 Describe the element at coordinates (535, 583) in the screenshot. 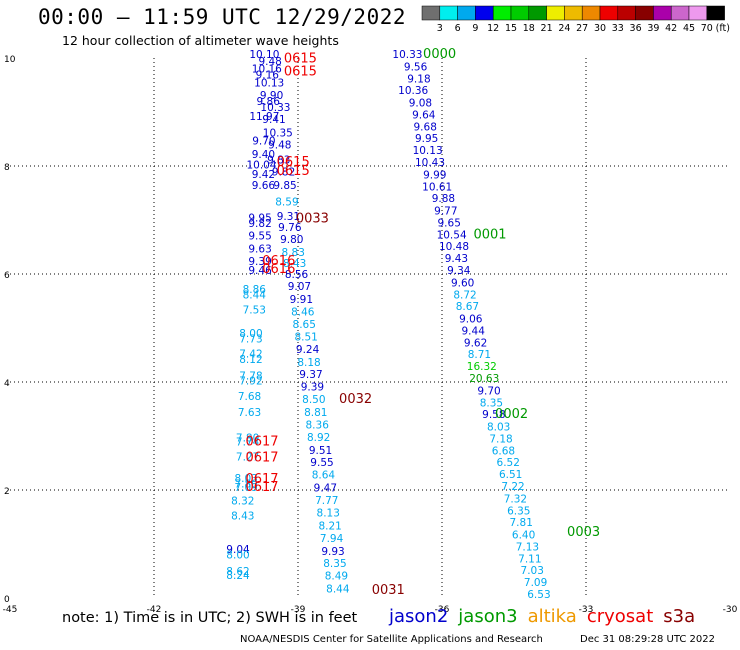

I see `wave-height-point: 7.09` at that location.